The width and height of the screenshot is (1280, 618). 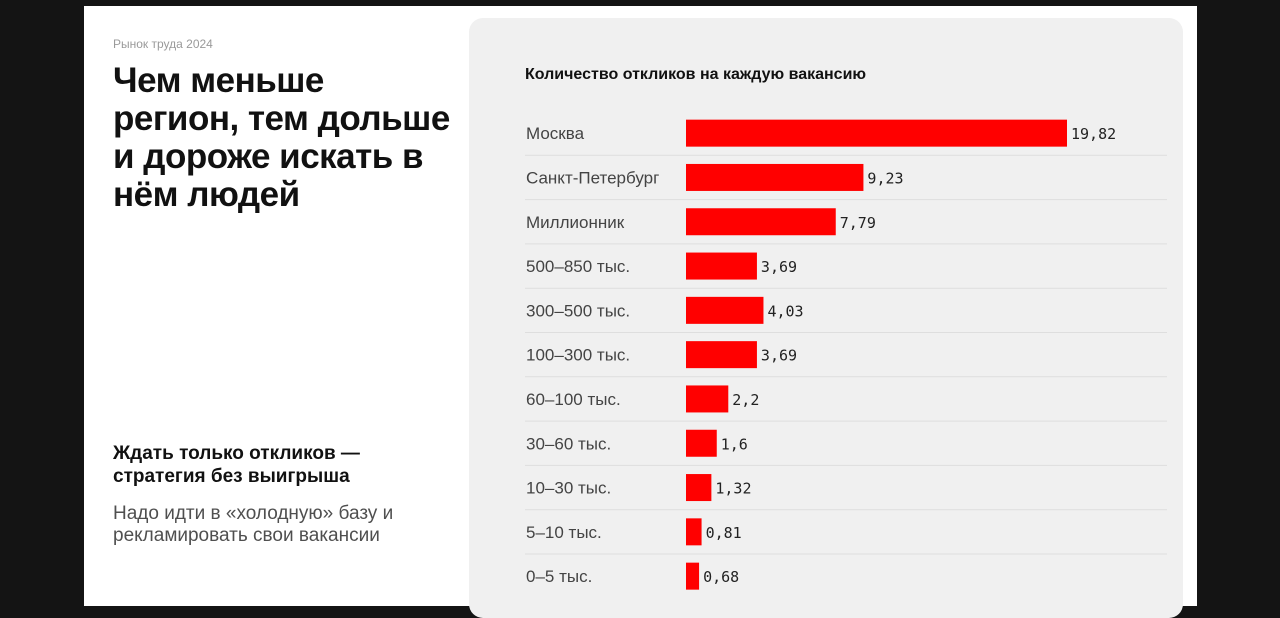 What do you see at coordinates (564, 532) in the screenshot?
I see `category-label: 5–10 тыс.` at bounding box center [564, 532].